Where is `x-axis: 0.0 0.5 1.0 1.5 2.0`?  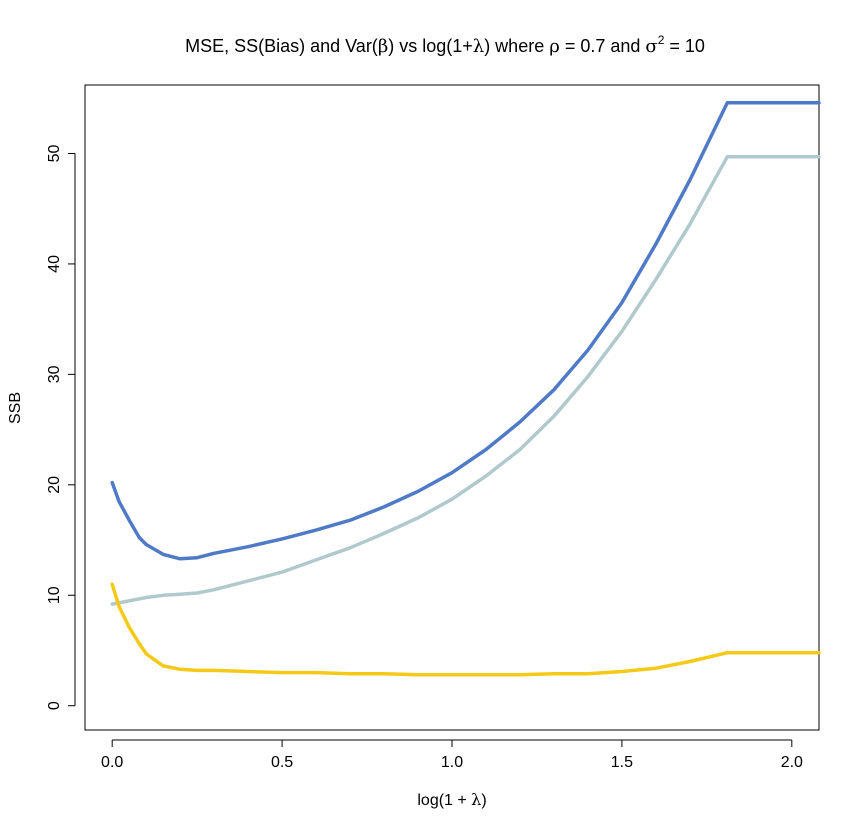
x-axis: 0.0 0.5 1.0 1.5 2.0 is located at coordinates (452, 755).